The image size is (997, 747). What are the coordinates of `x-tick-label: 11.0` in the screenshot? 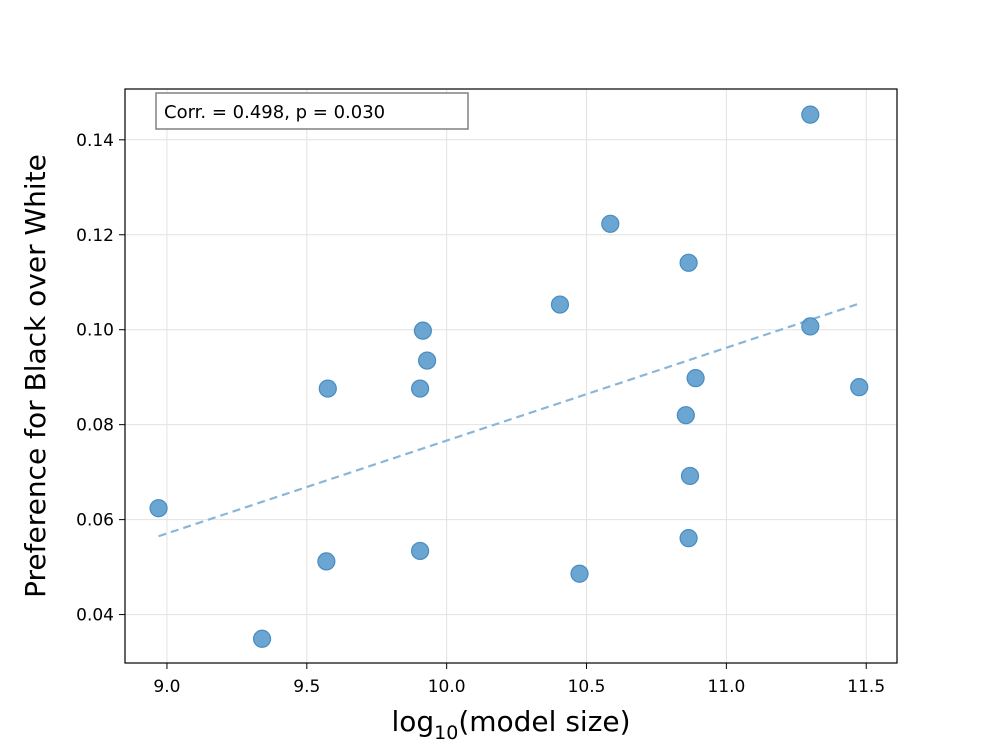 It's located at (726, 687).